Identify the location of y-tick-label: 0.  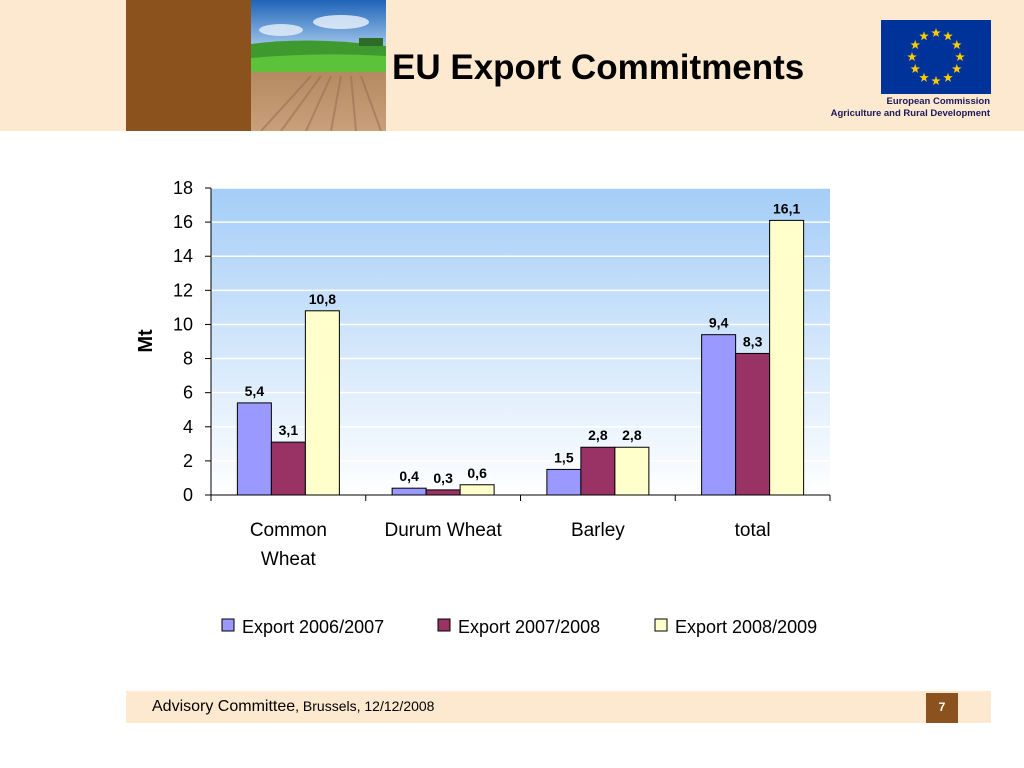
(188, 495).